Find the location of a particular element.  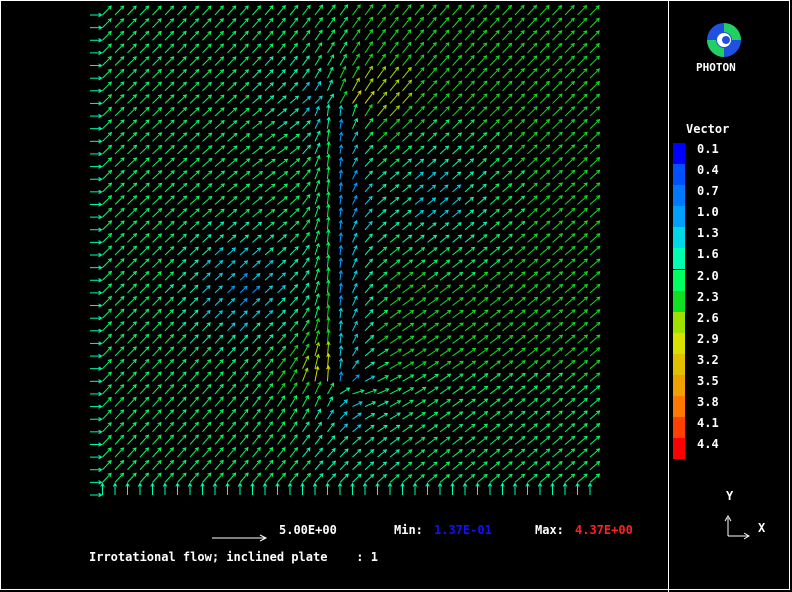

legend-label: 3.2 is located at coordinates (708, 359).